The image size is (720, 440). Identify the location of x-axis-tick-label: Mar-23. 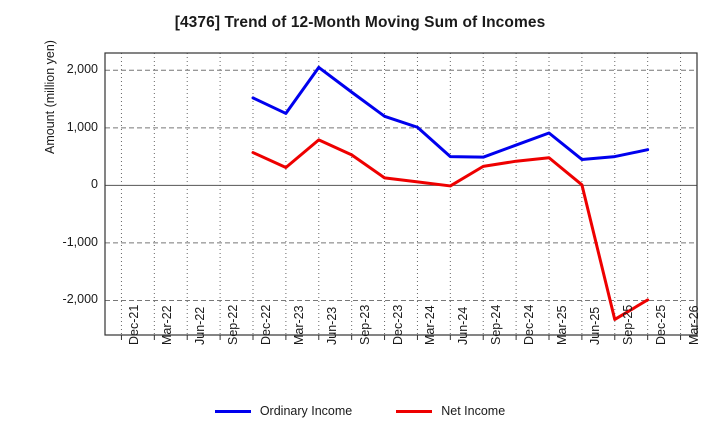
(298, 325).